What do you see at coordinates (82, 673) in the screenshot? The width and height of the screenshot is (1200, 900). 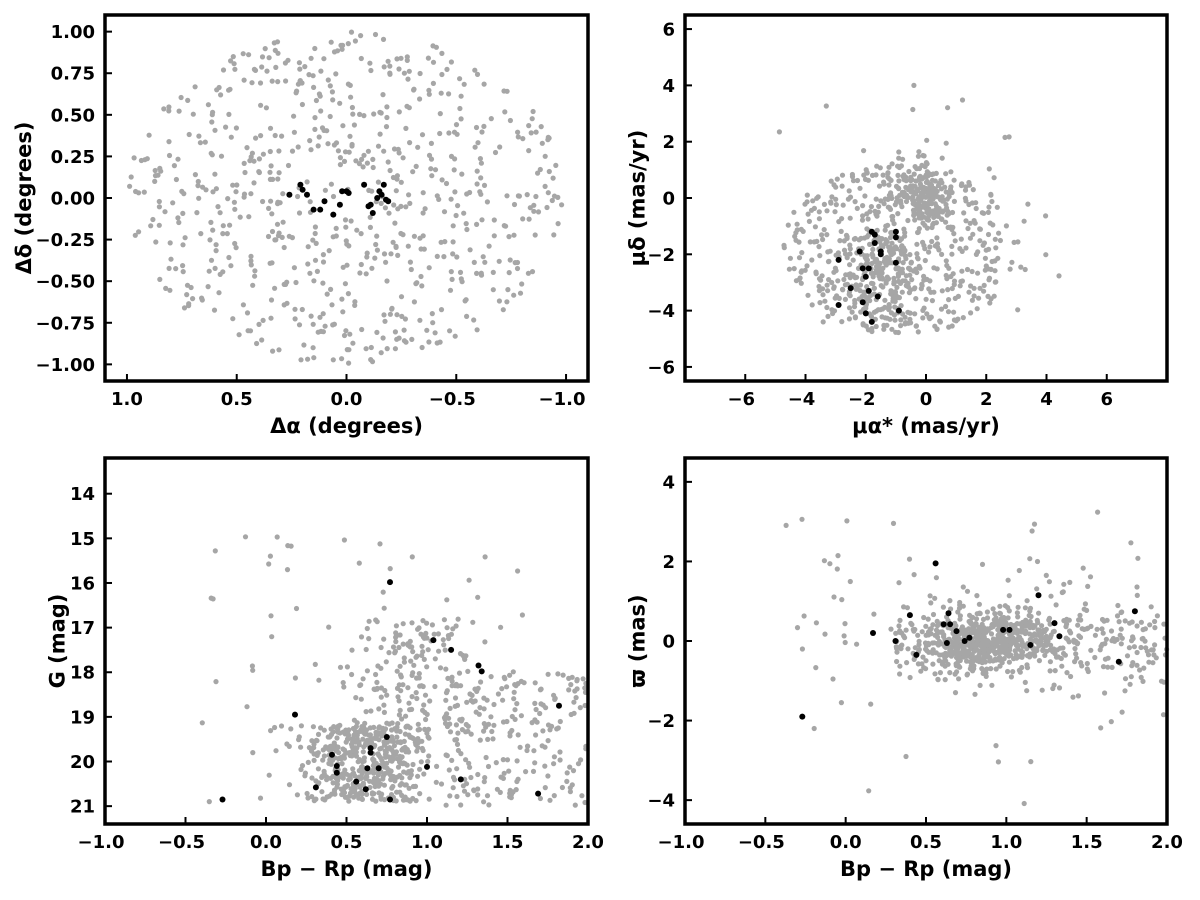 I see `y-tick-label: 18` at bounding box center [82, 673].